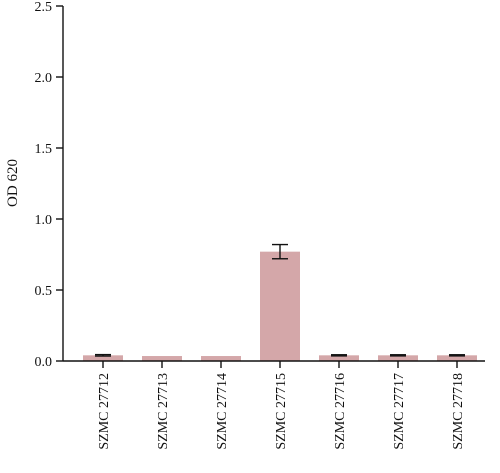 This screenshot has height=473, width=500. I want to click on y-tick-label: 0.5, so click(44, 291).